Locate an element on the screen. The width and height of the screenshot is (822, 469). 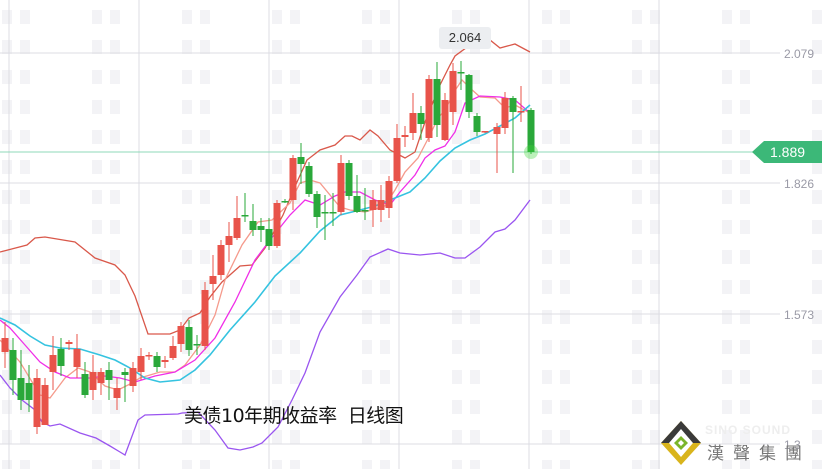
brand-logo: SINO SOUND 漢聲集團 is located at coordinates (739, 443).